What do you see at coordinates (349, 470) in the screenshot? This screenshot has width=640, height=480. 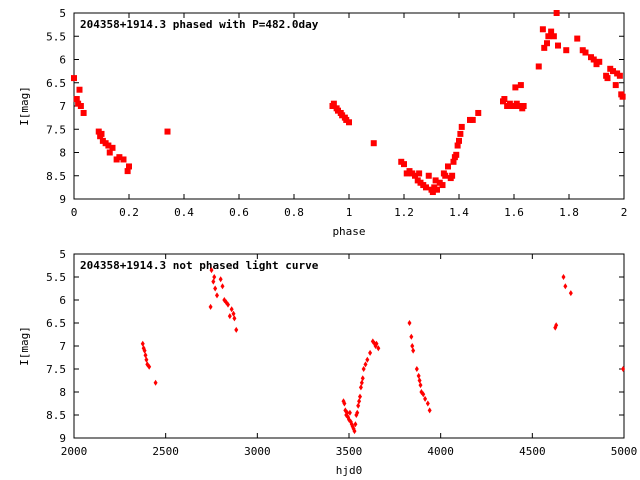 I see `x-axis-label: hjd0` at bounding box center [349, 470].